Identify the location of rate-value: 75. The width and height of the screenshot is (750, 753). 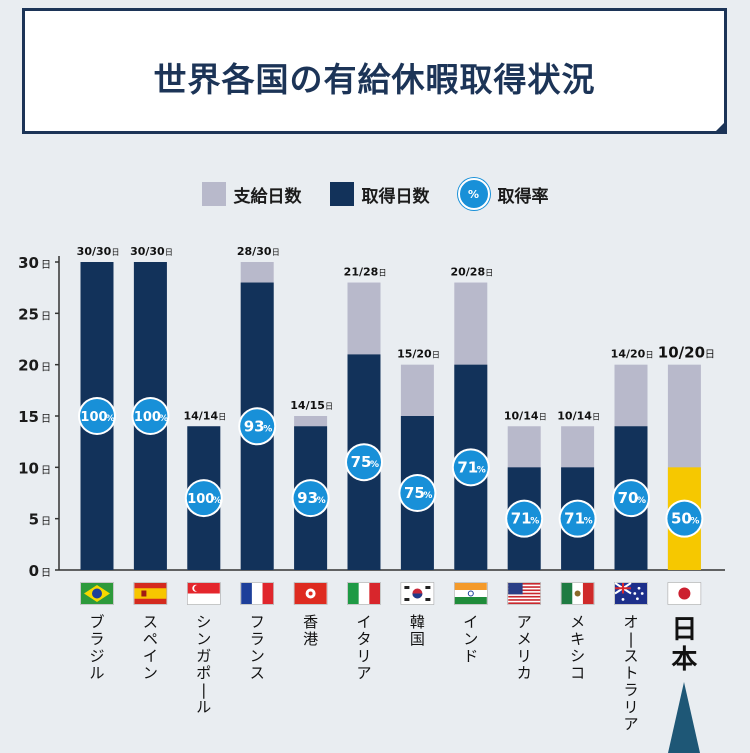
(361, 462).